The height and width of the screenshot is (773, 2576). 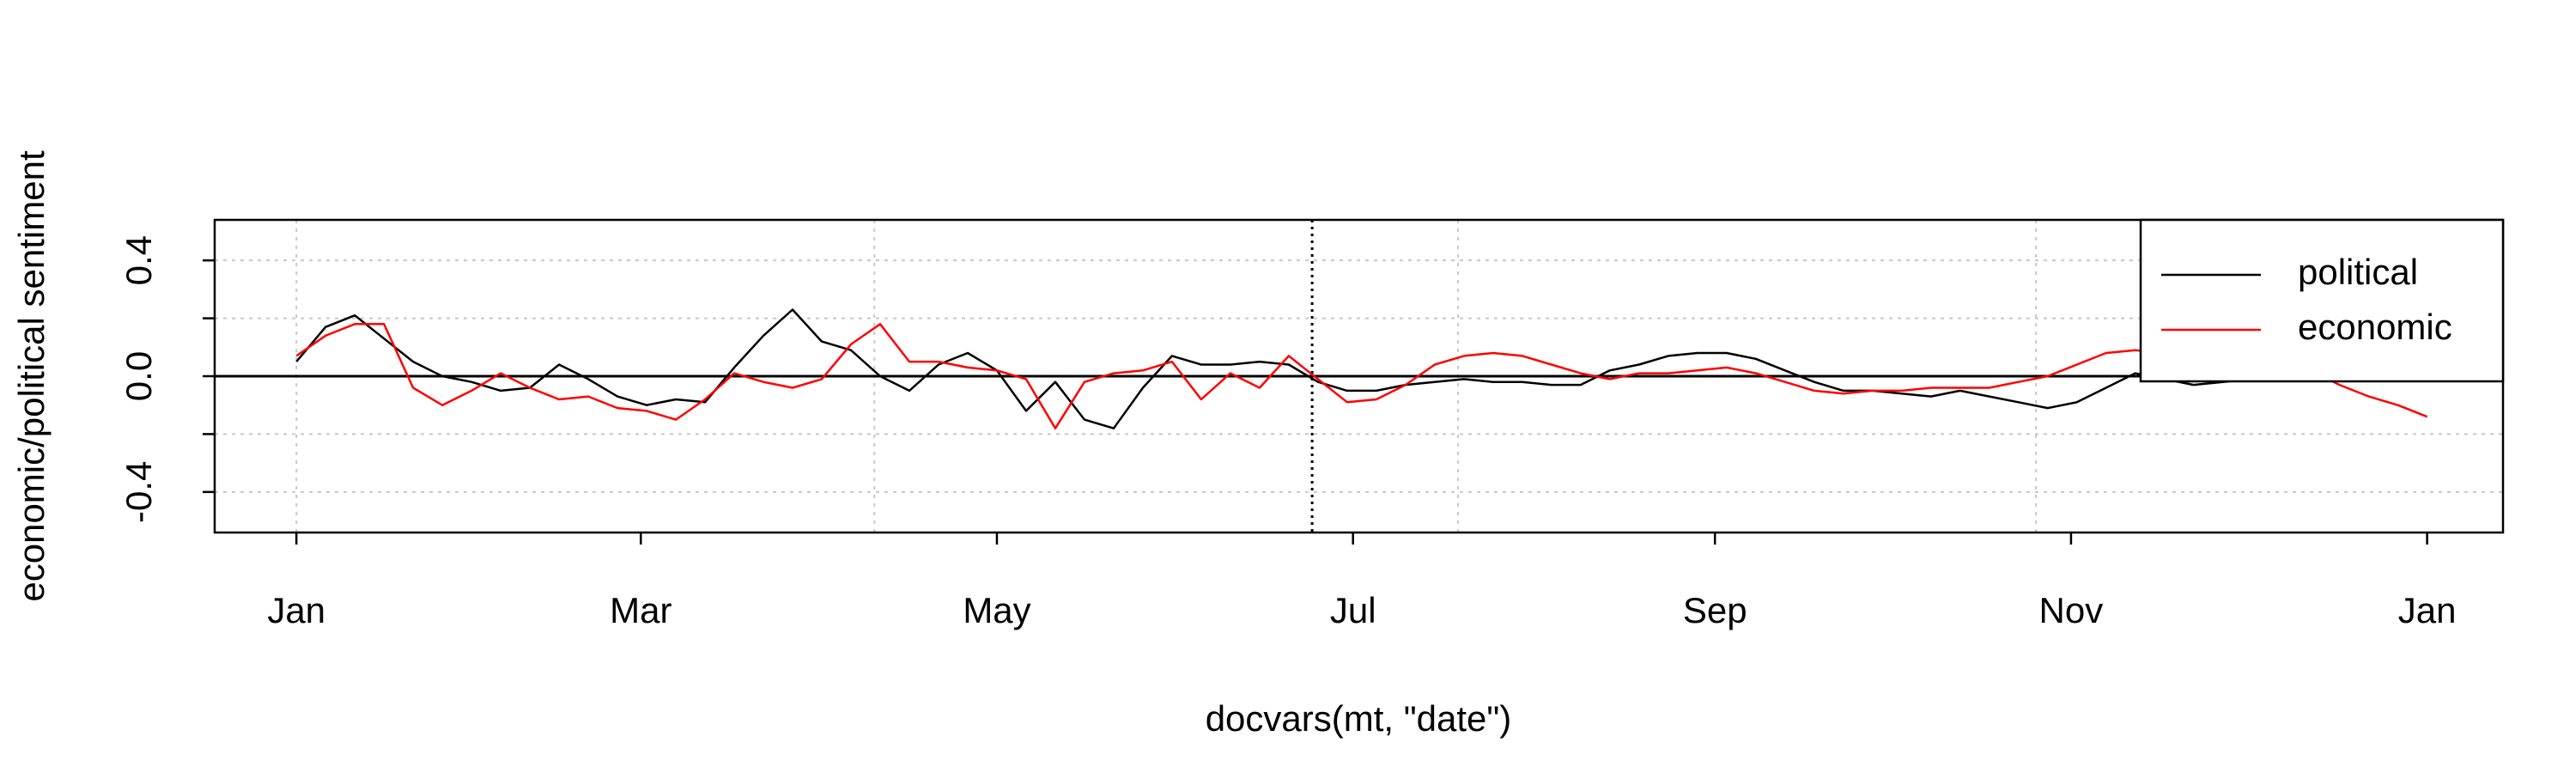 What do you see at coordinates (640, 610) in the screenshot?
I see `x-tick-label: Mar` at bounding box center [640, 610].